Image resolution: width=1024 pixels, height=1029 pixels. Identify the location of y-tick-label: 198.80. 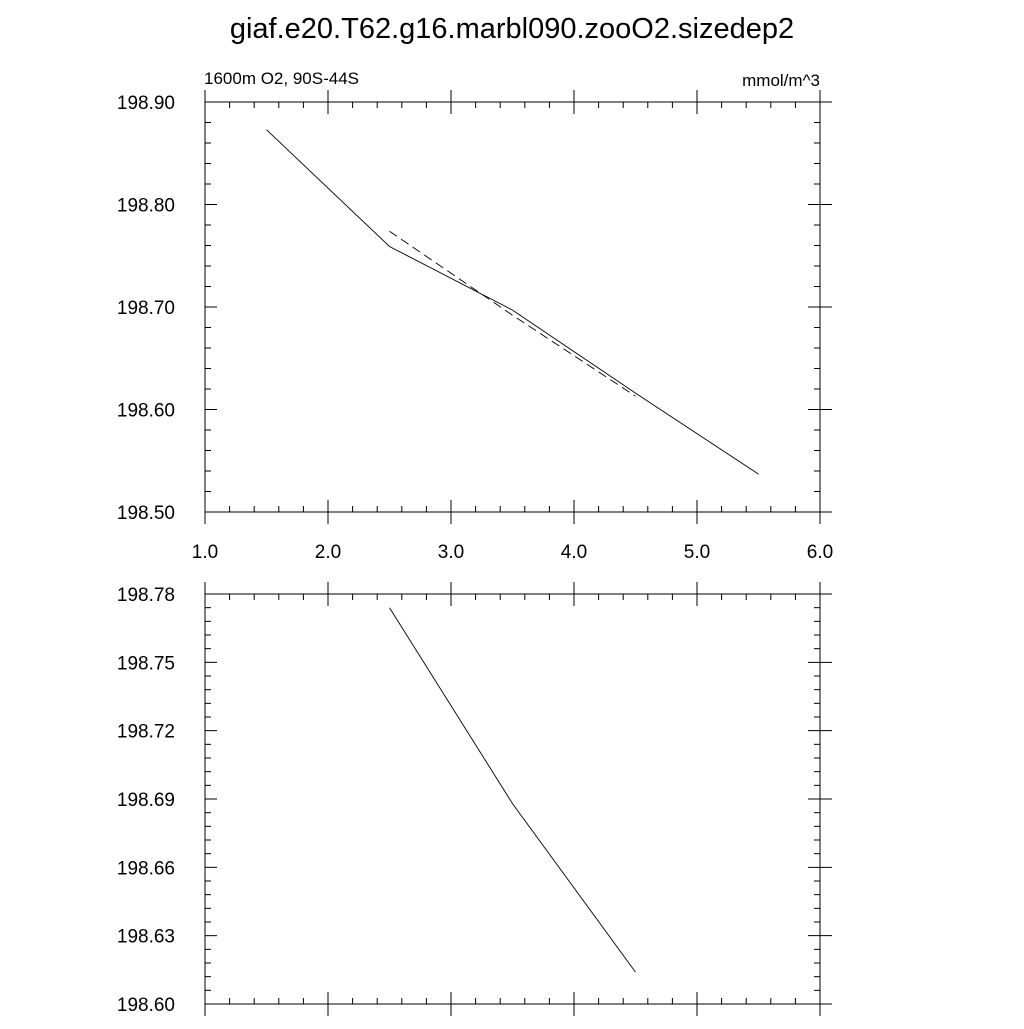
(146, 206).